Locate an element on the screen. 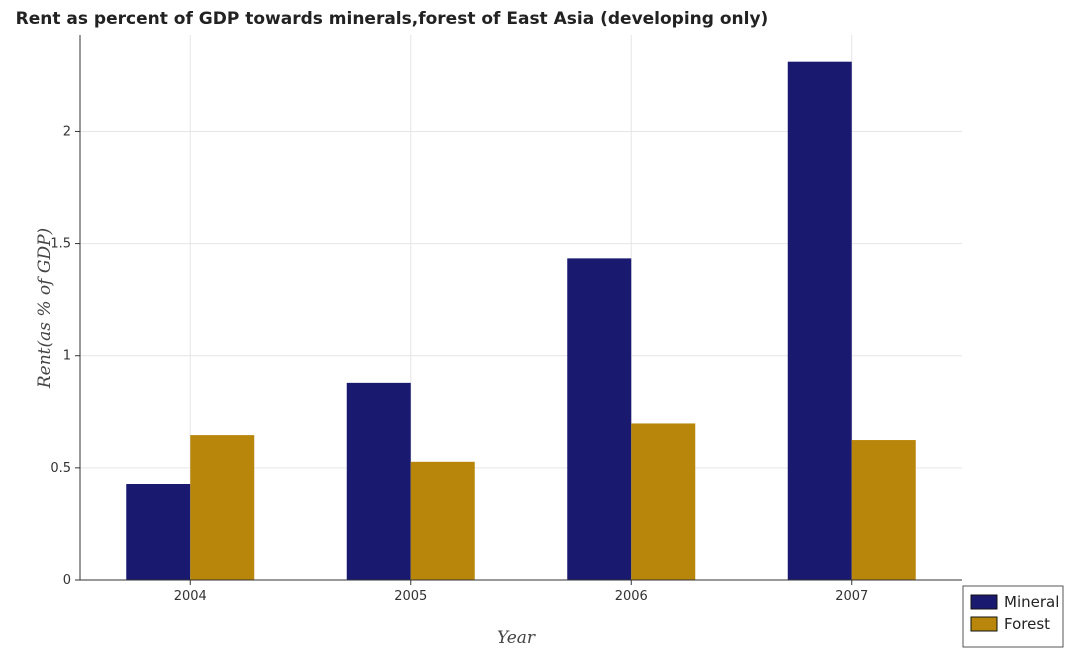 This screenshot has height=650, width=1067. bar-forest-2005 is located at coordinates (442, 520).